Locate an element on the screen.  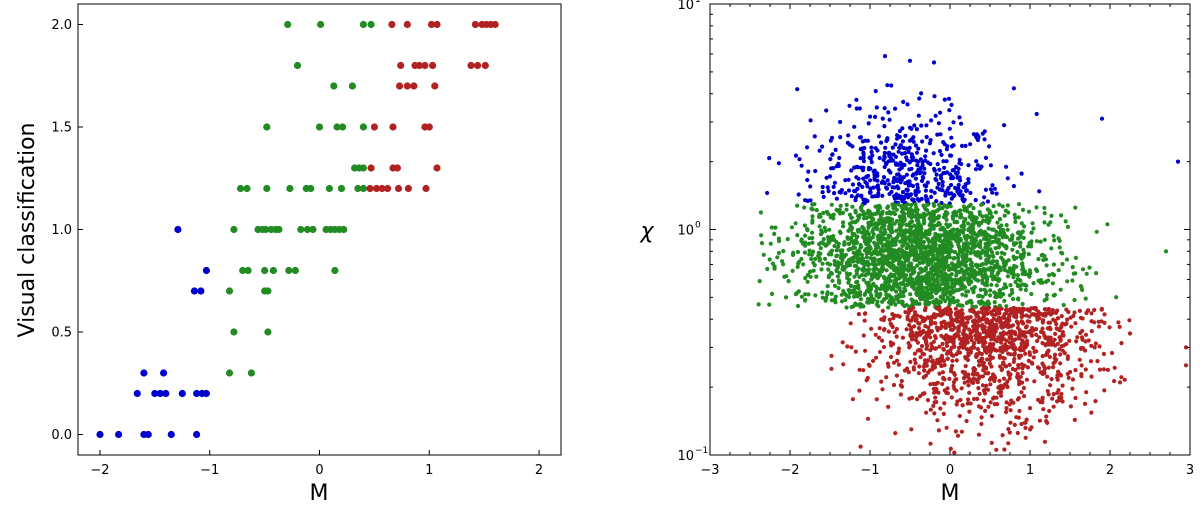
c1-ytick-label: 0.5 is located at coordinates (61, 333).